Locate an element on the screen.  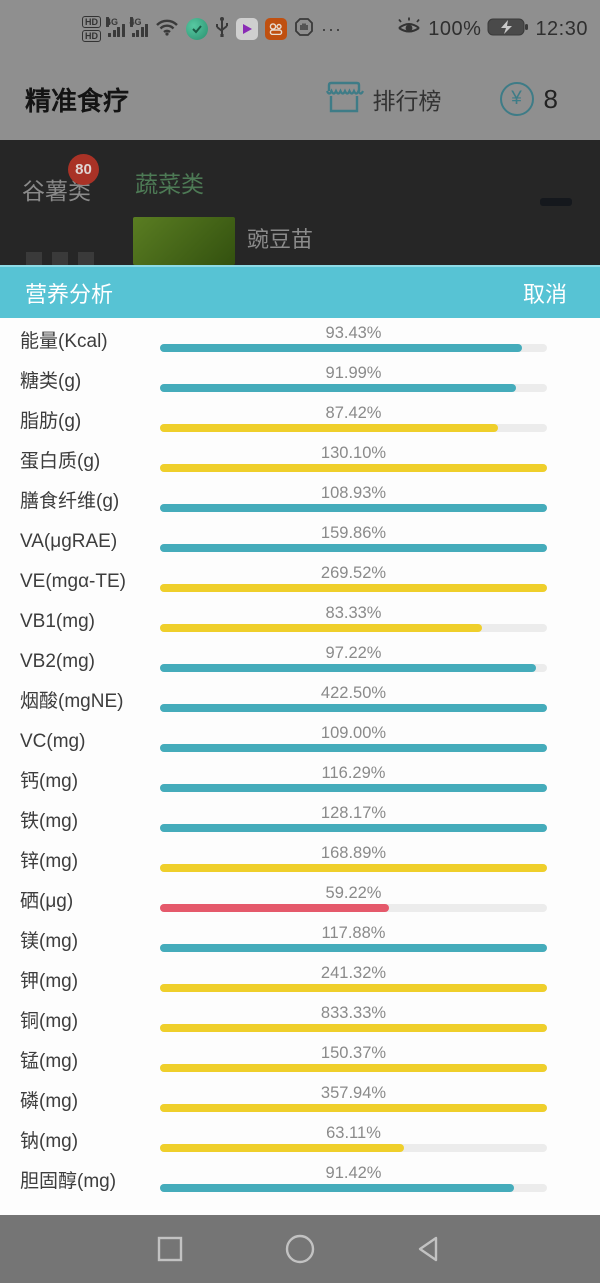
more-dots-icon: ··· is located at coordinates (331, 29).